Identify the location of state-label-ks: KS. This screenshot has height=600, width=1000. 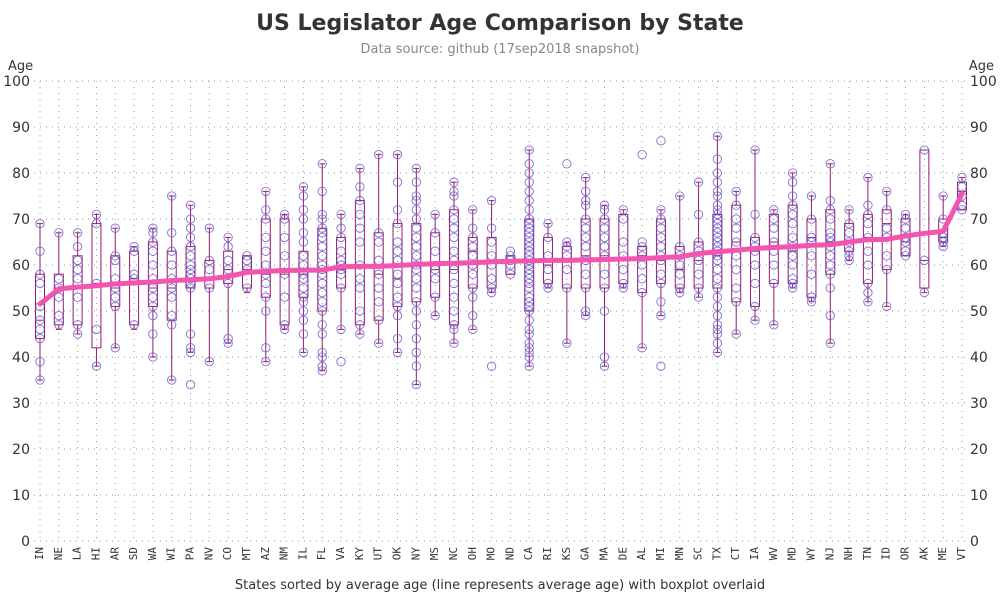
(566, 553).